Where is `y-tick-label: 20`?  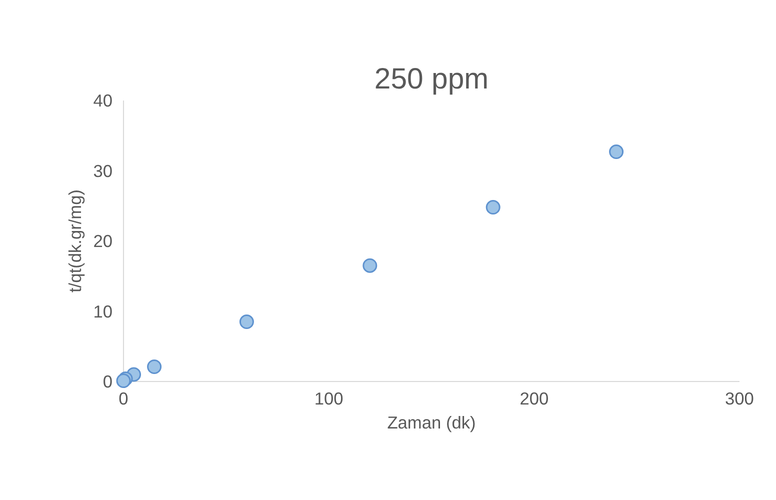 y-tick-label: 20 is located at coordinates (103, 241).